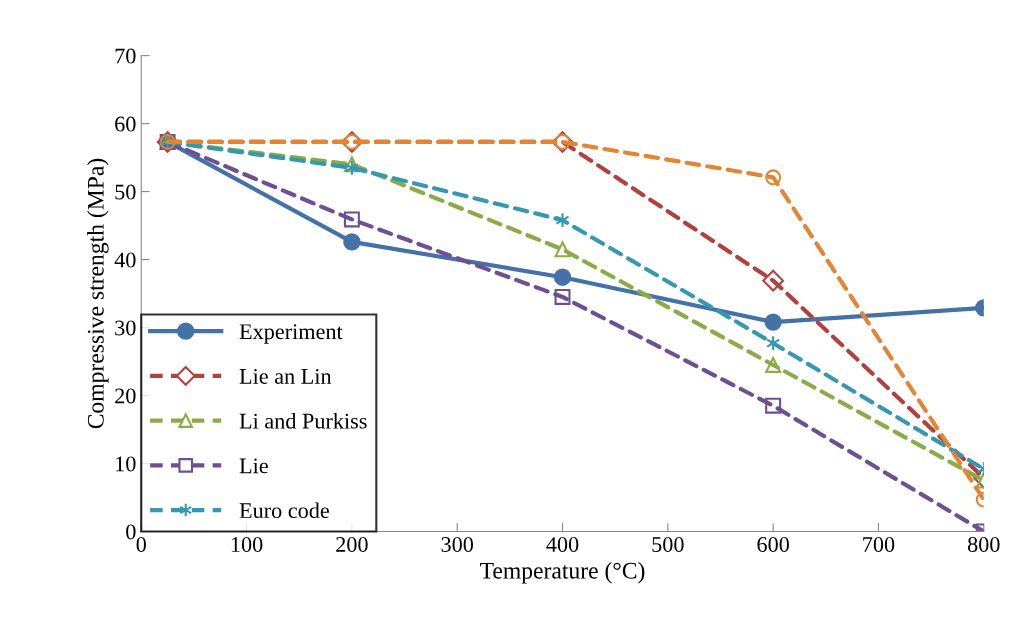 This screenshot has height=618, width=1009. I want to click on x-tick-label: 200, so click(352, 544).